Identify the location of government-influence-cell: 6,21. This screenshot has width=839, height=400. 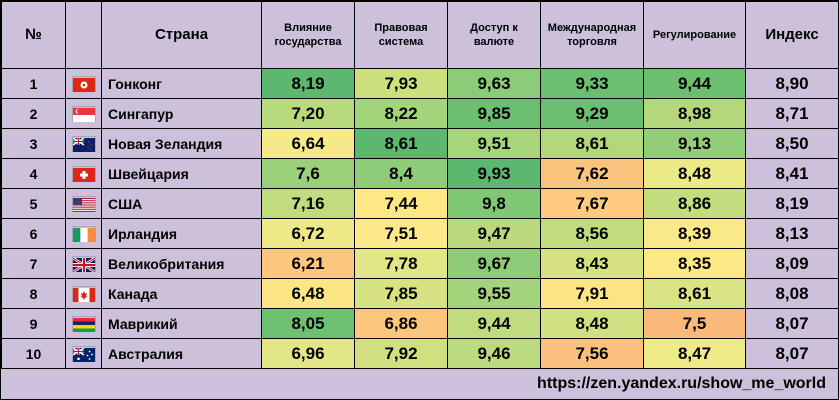
(308, 263).